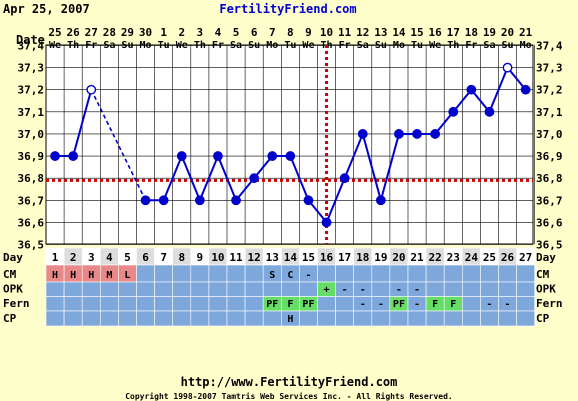  What do you see at coordinates (31, 46) in the screenshot?
I see `y-tick-label-left: 37,4` at bounding box center [31, 46].